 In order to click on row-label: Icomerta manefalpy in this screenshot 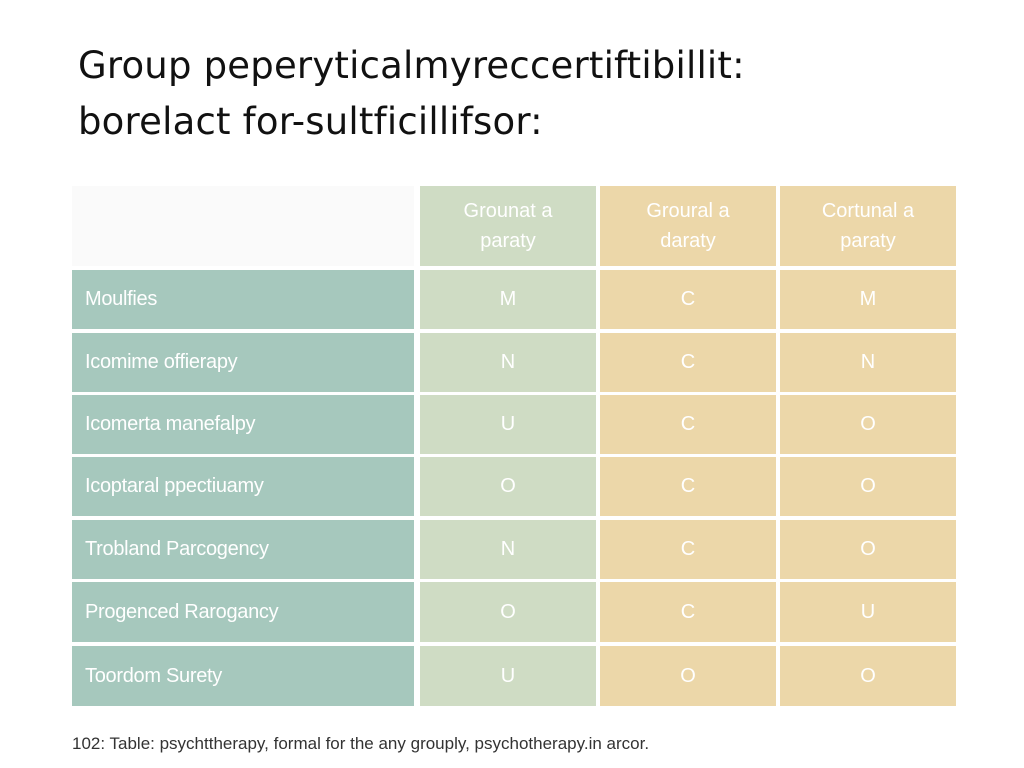, I will do `click(243, 424)`.